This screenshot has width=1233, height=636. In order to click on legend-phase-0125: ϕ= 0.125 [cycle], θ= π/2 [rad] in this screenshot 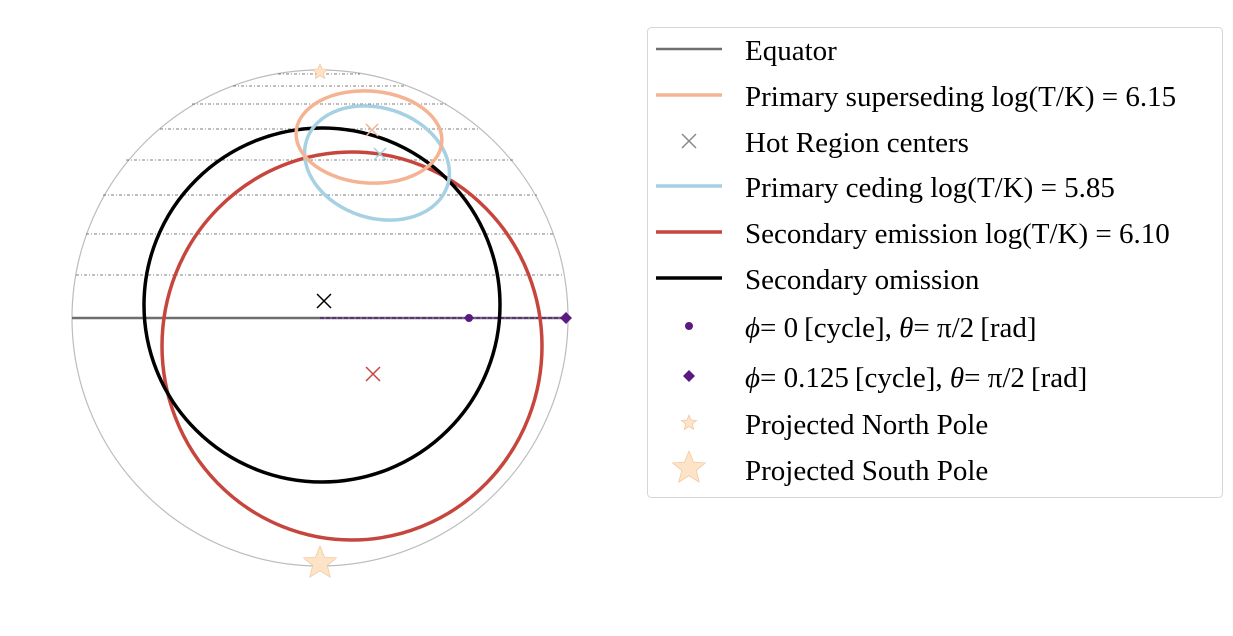, I will do `click(885, 378)`.